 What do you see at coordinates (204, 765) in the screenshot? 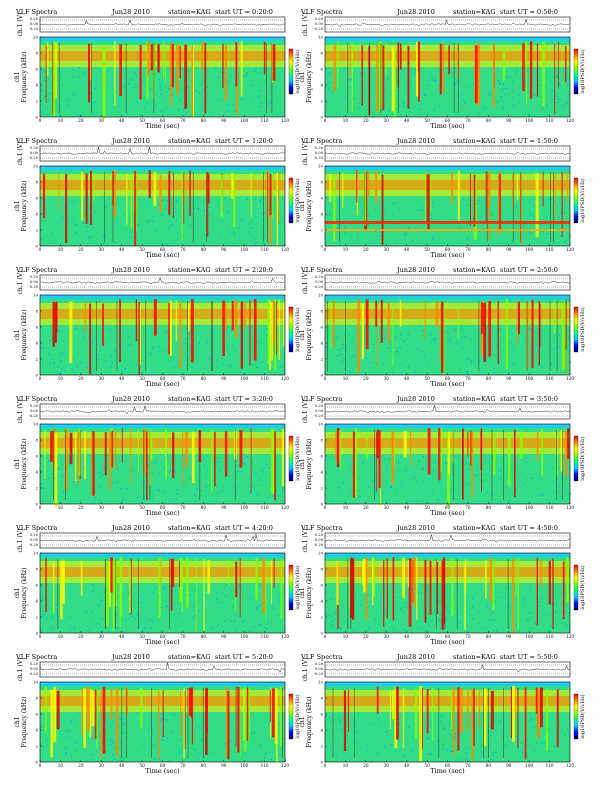
I see `xtick-label: 80` at bounding box center [204, 765].